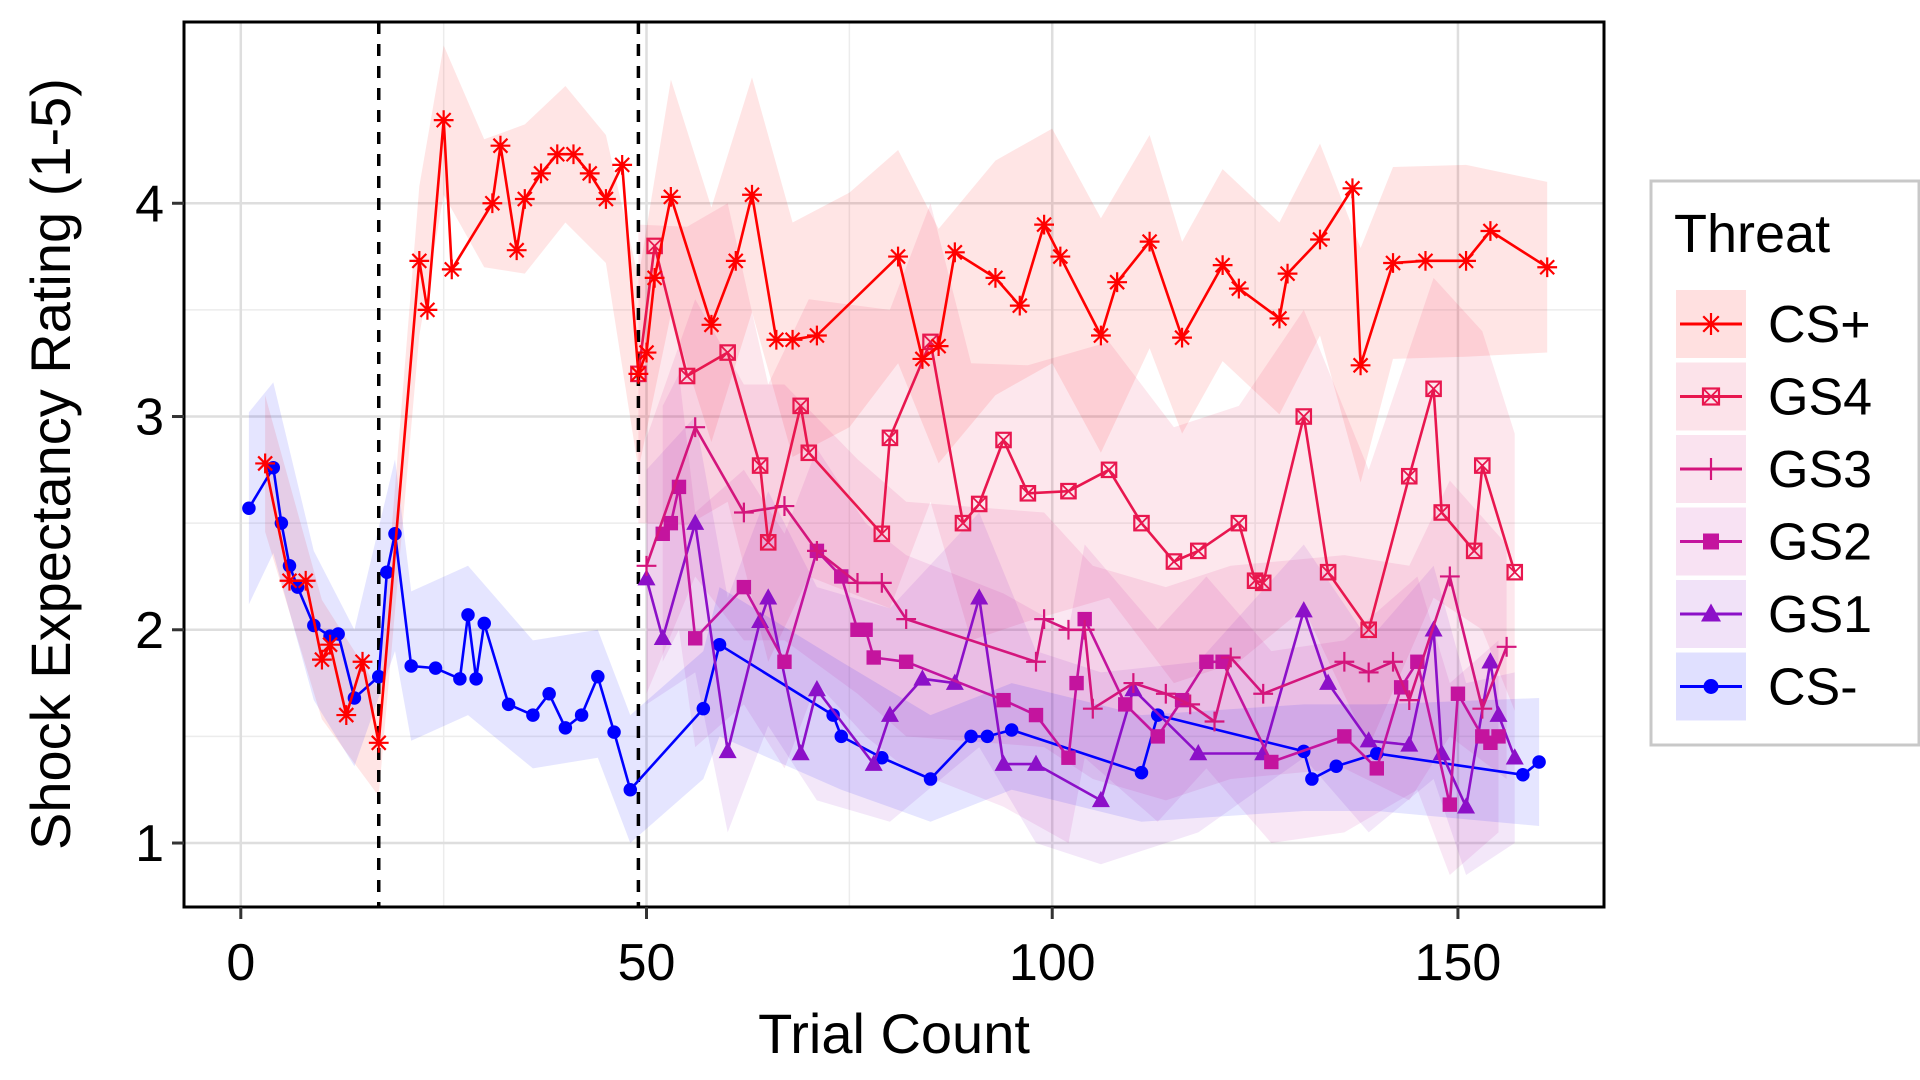 The width and height of the screenshot is (1920, 1080). Describe the element at coordinates (1767, 686) in the screenshot. I see `legend-item-csminus: CS-` at that location.